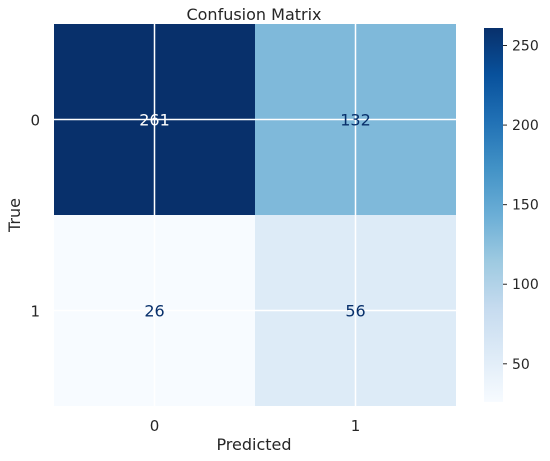 The image size is (550, 461). What do you see at coordinates (525, 47) in the screenshot?
I see `colorbar-tick-label-250: 250` at bounding box center [525, 47].